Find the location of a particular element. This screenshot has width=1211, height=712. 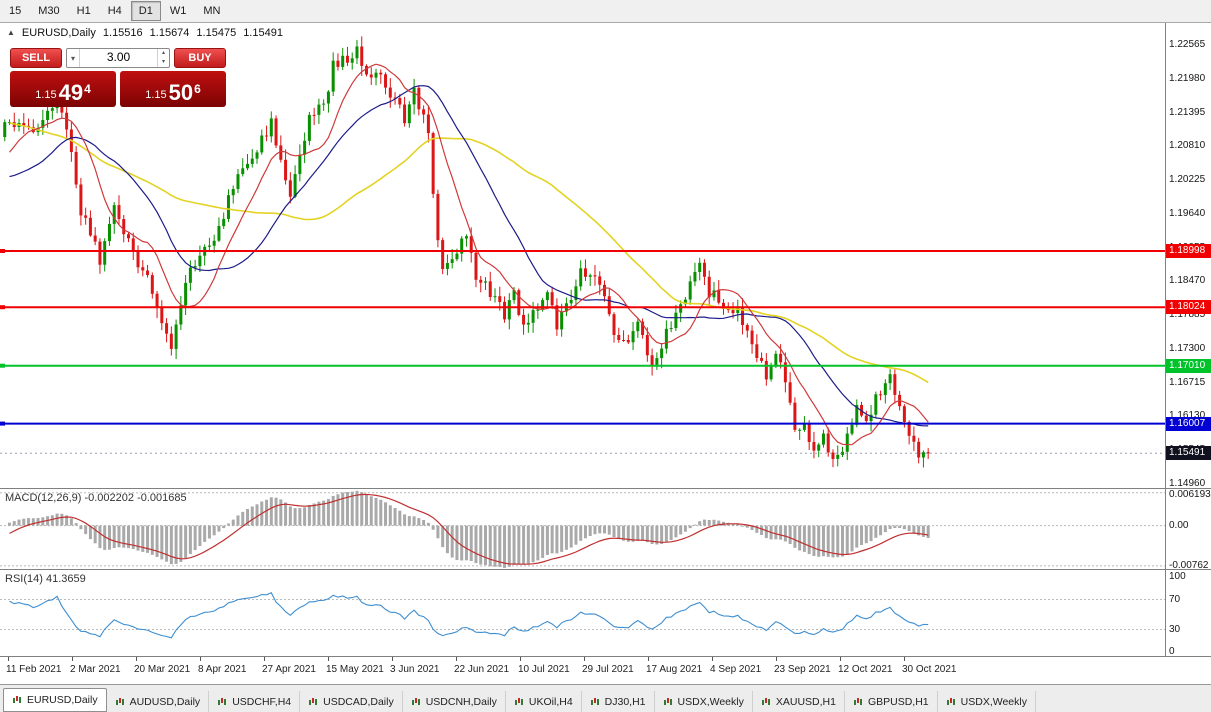

time-axis-label: 4 Sep 2021 is located at coordinates (736, 669).